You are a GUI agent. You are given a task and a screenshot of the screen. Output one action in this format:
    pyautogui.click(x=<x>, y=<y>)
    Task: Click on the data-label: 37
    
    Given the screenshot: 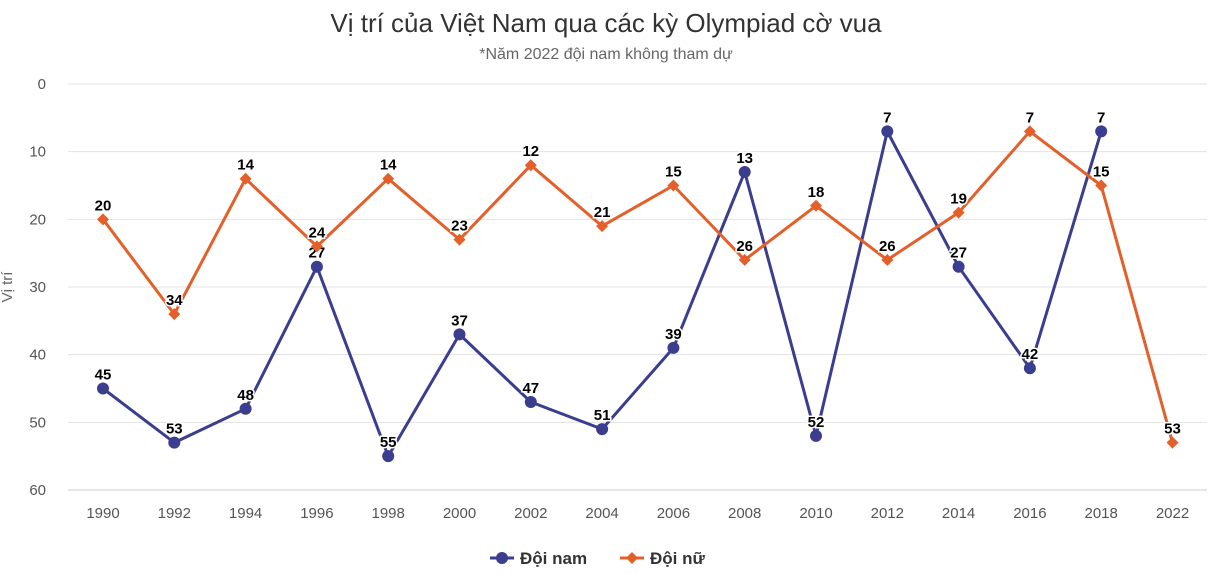 What is the action you would take?
    pyautogui.click(x=459, y=320)
    